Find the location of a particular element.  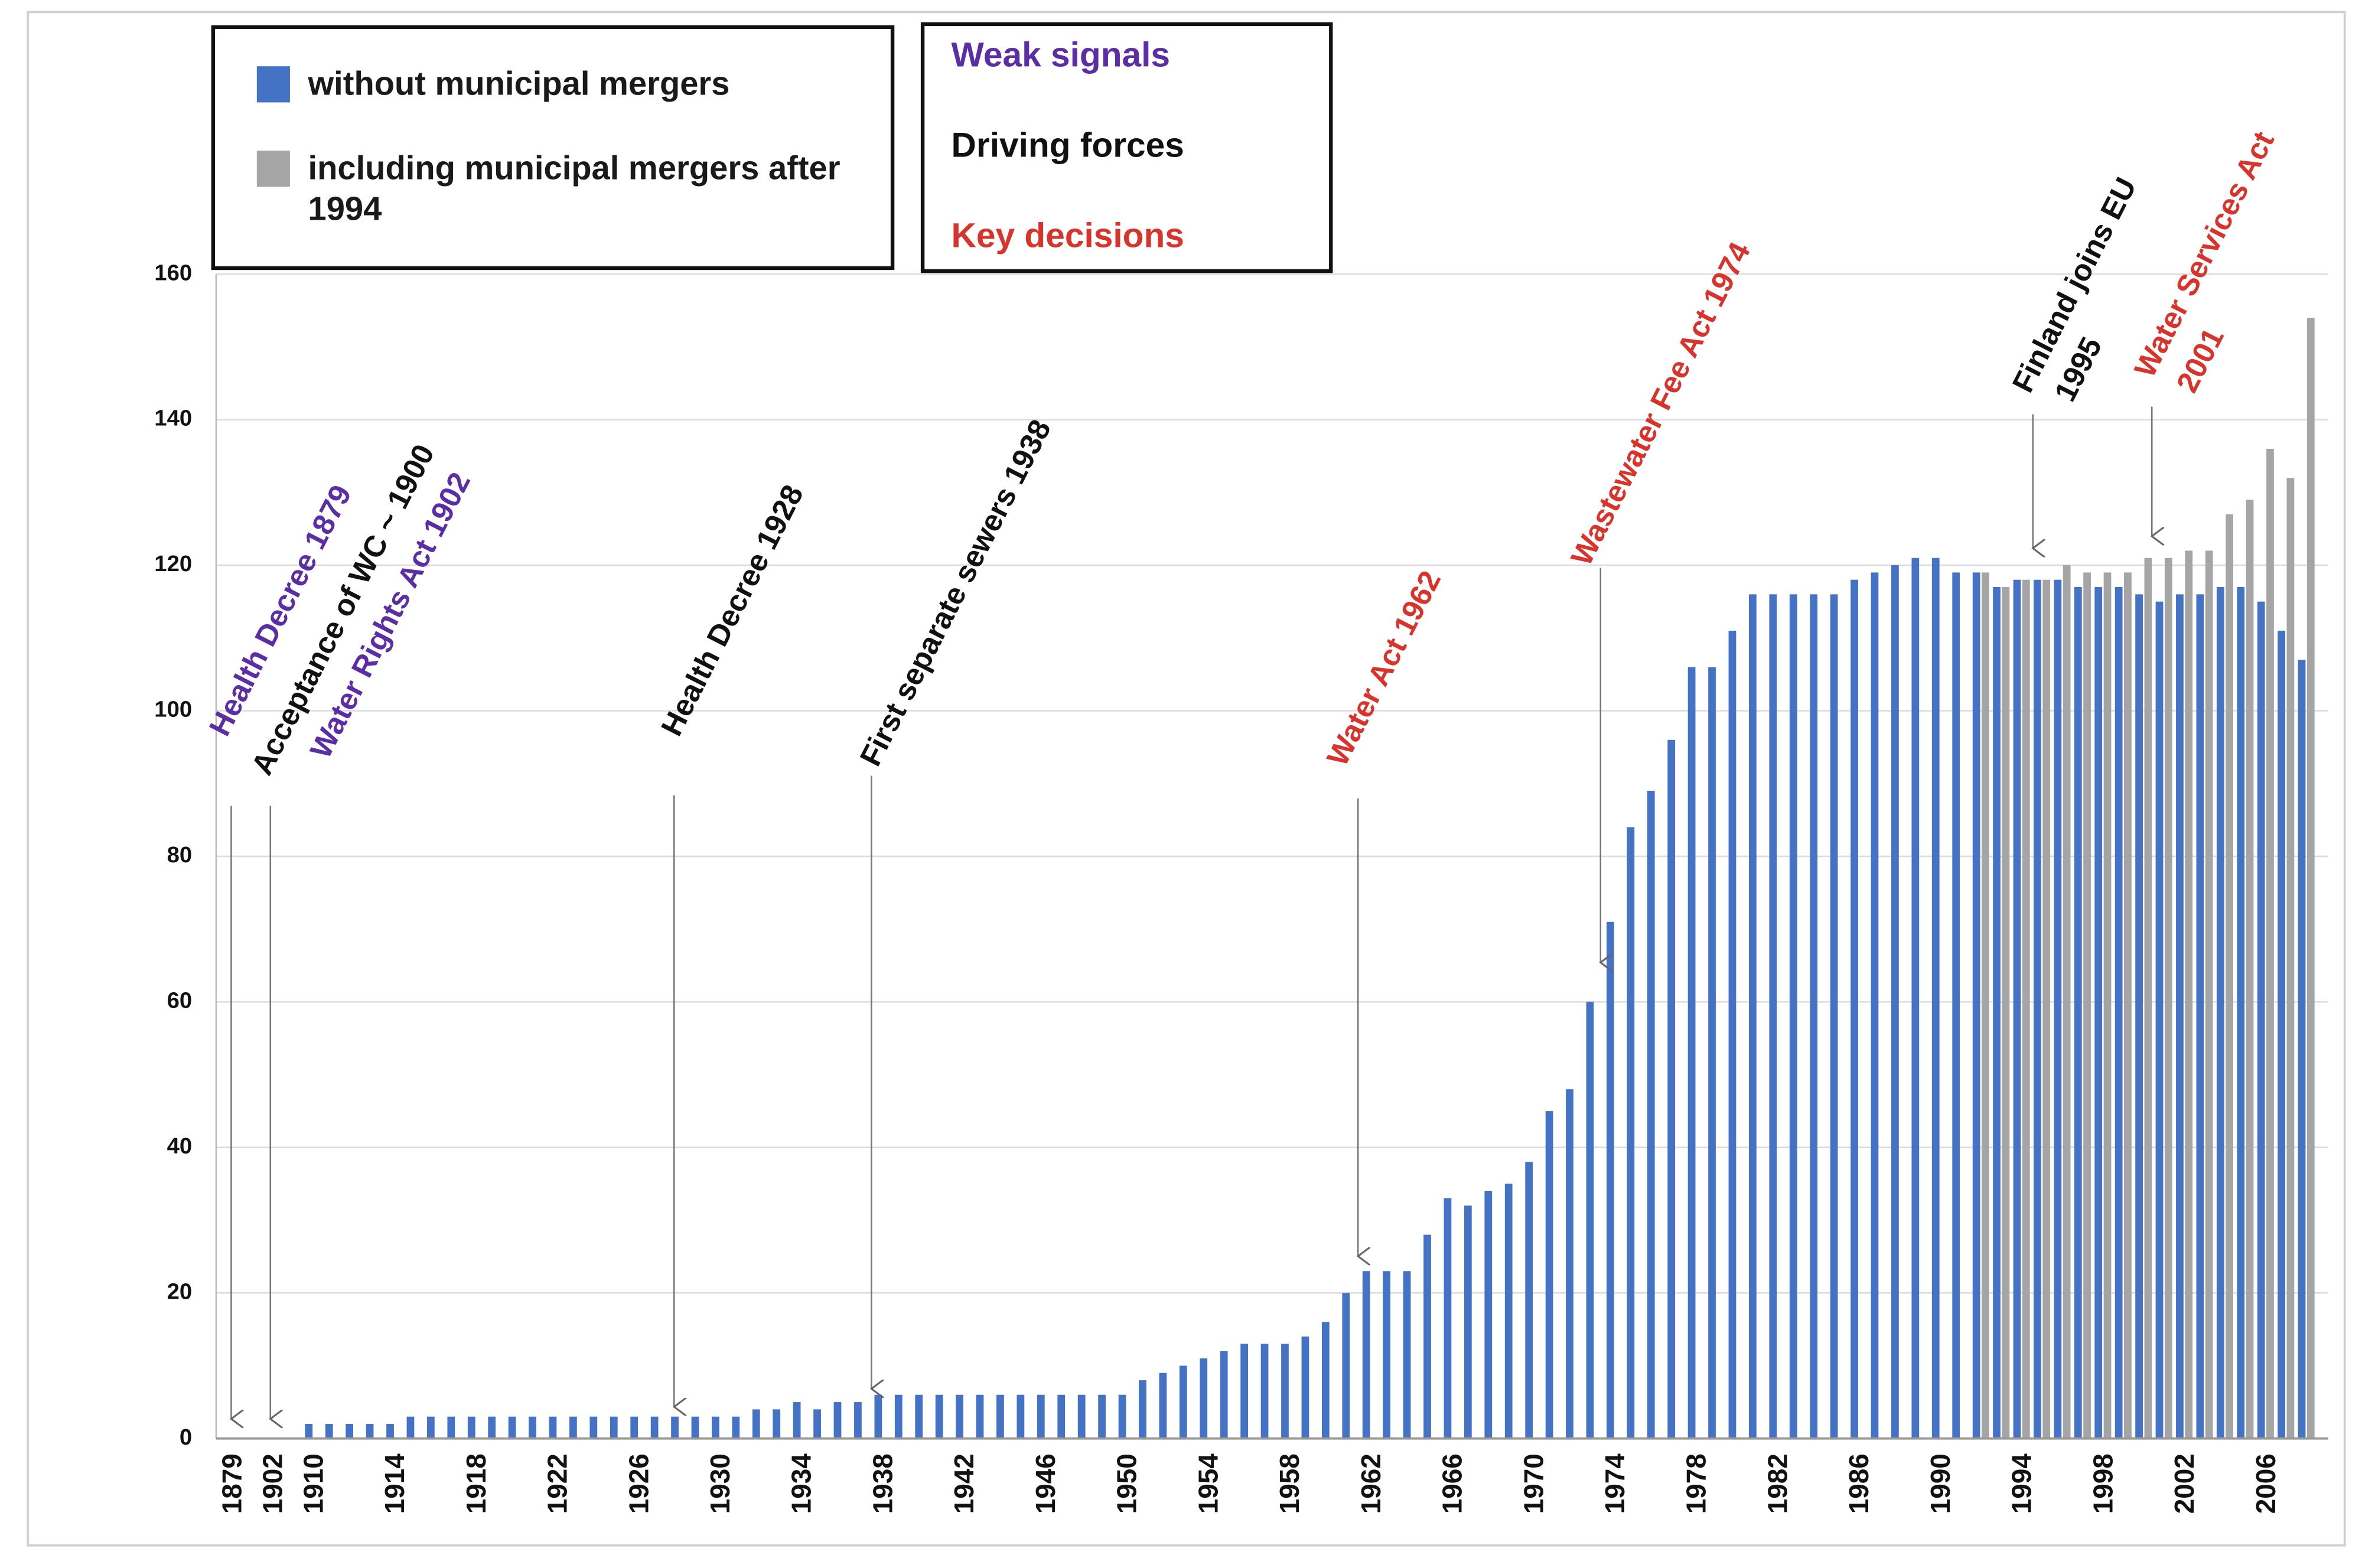

x-tick-label: 1918 is located at coordinates (476, 1483).